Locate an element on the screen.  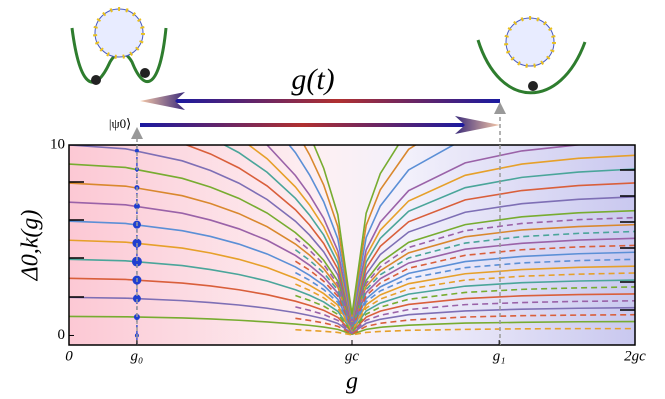
annotation: g(t) is located at coordinates (312, 79).